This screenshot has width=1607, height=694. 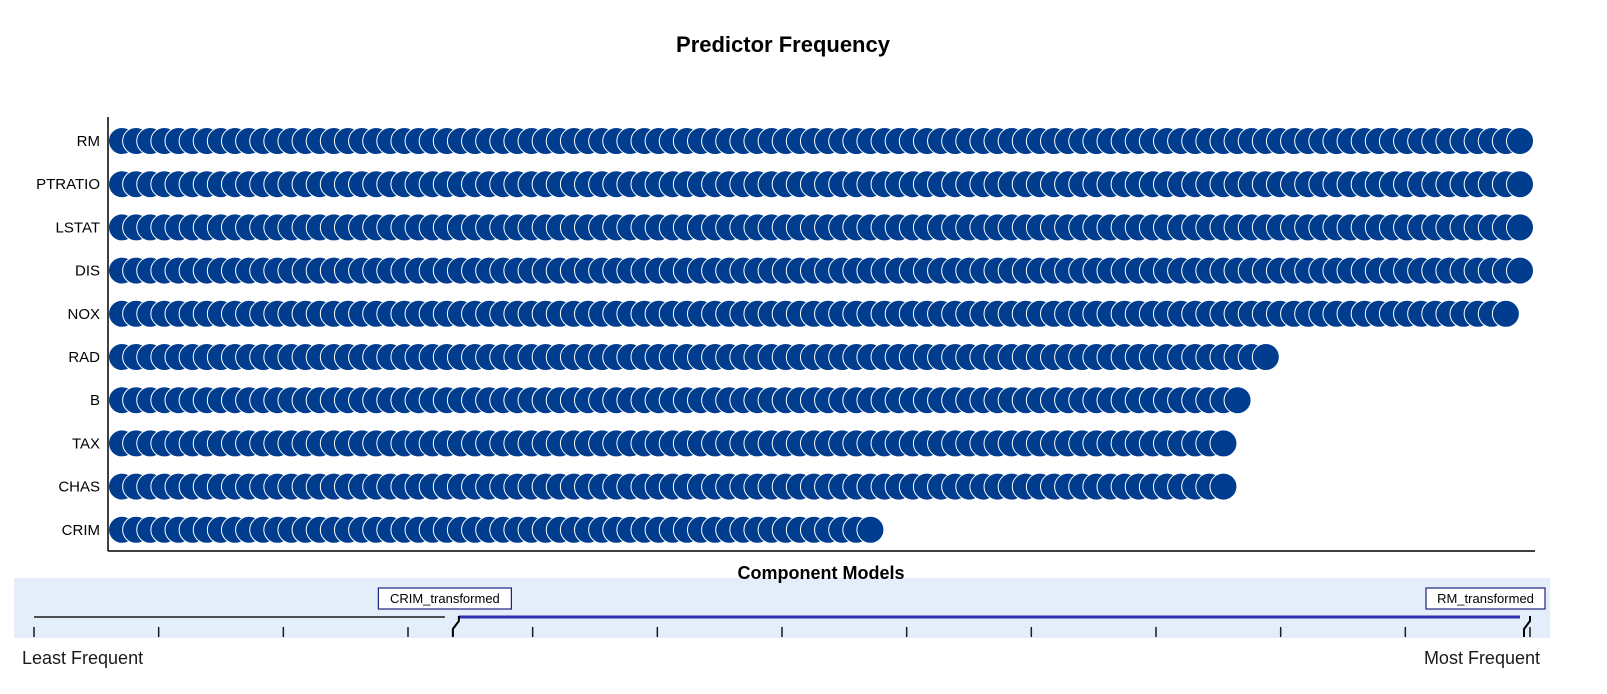 I want to click on predictor-row: DIS, so click(x=804, y=270).